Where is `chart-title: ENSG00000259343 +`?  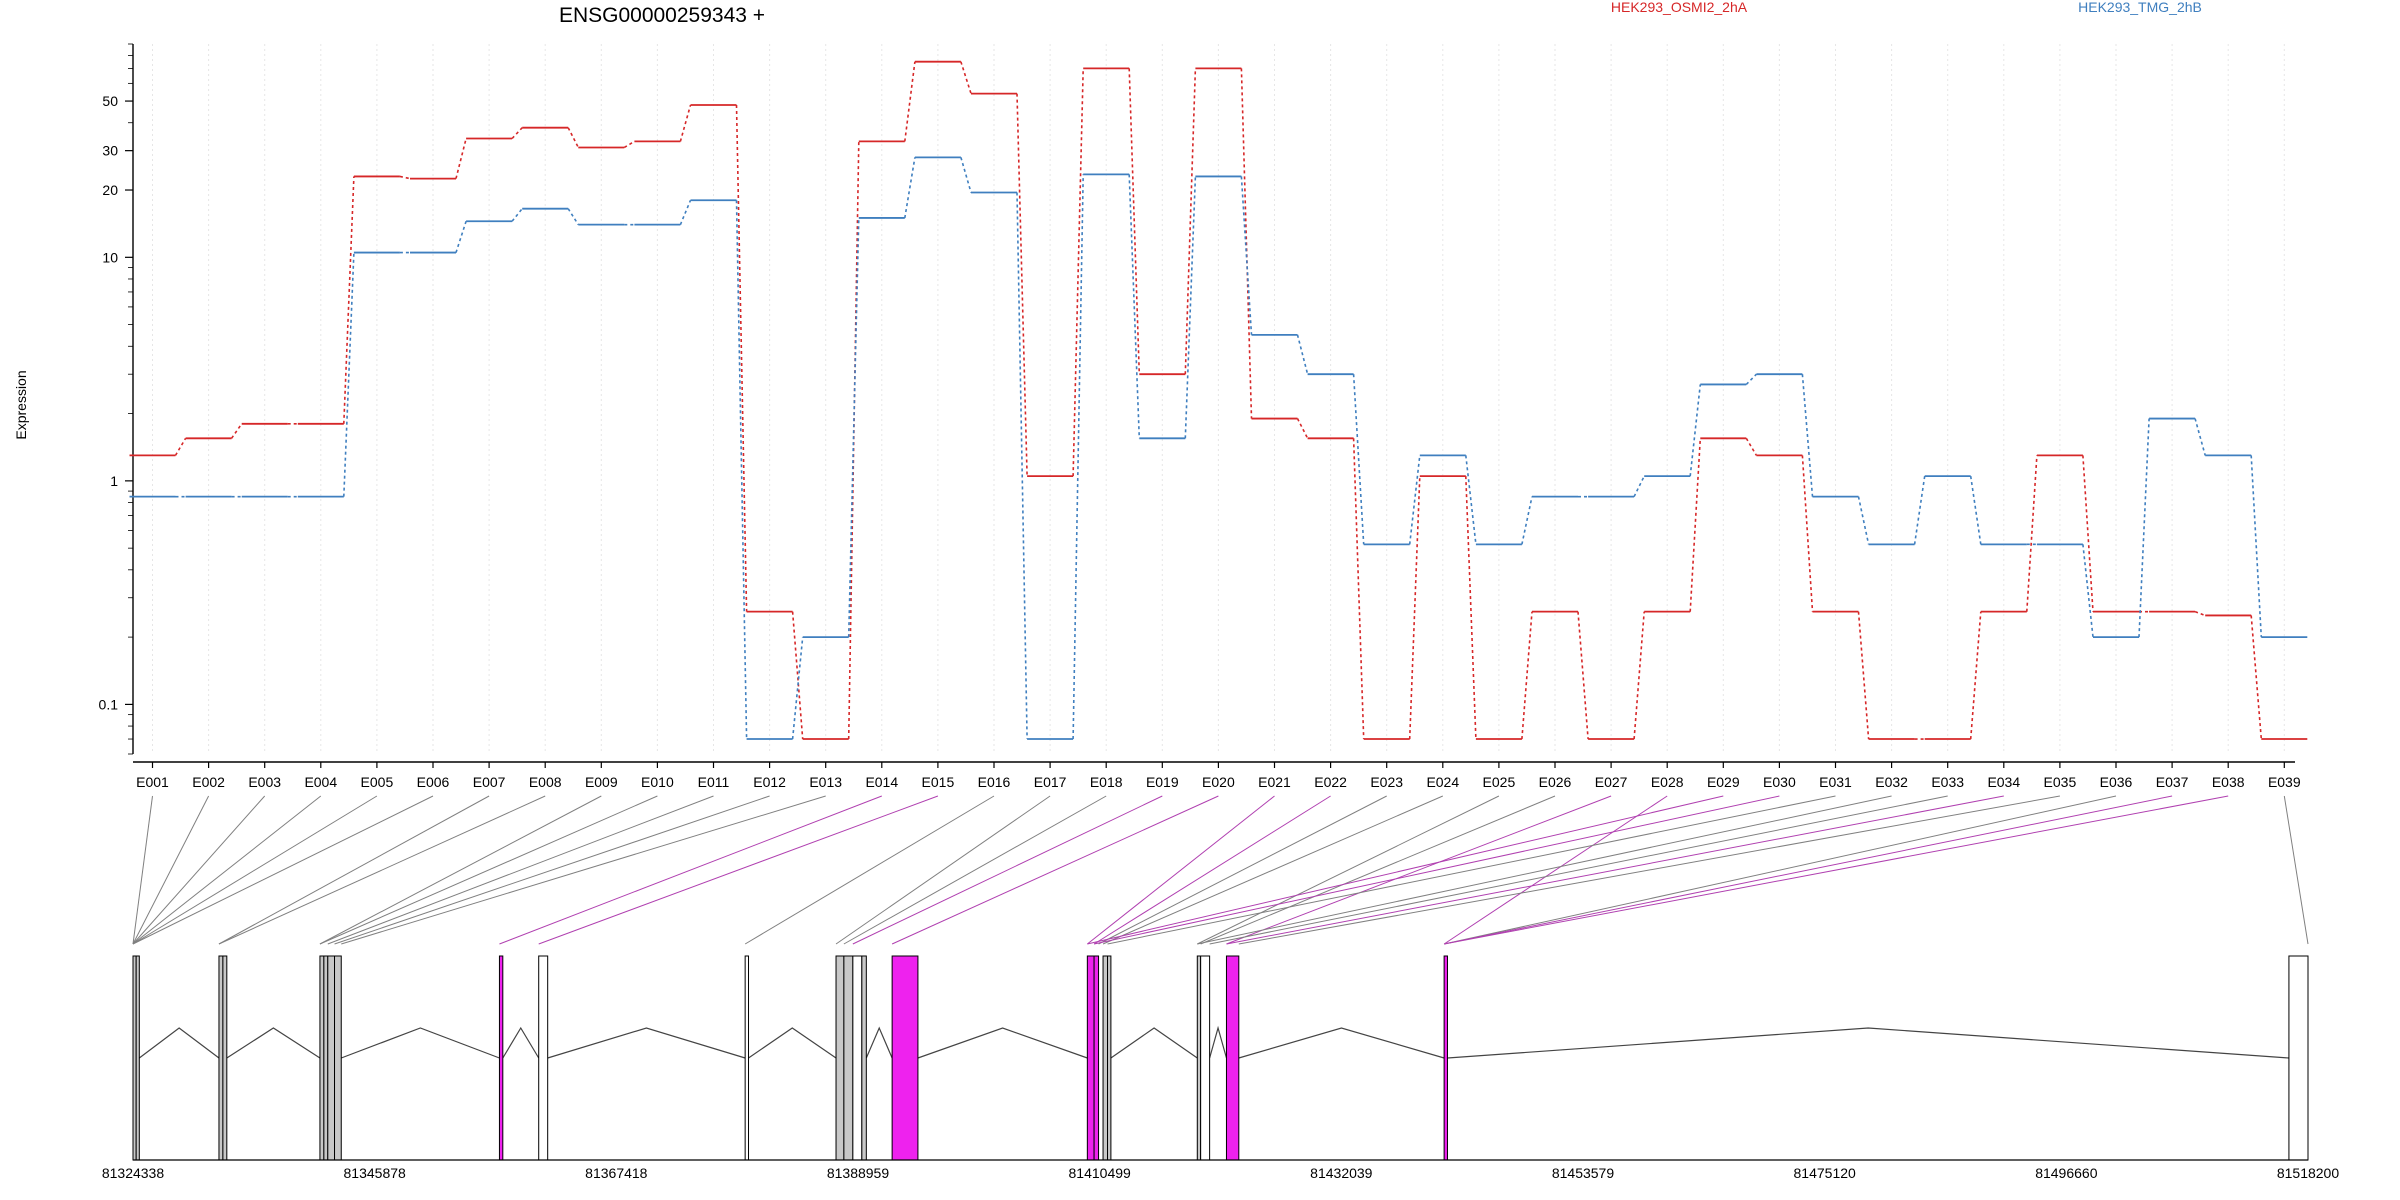 chart-title: ENSG00000259343 + is located at coordinates (662, 15).